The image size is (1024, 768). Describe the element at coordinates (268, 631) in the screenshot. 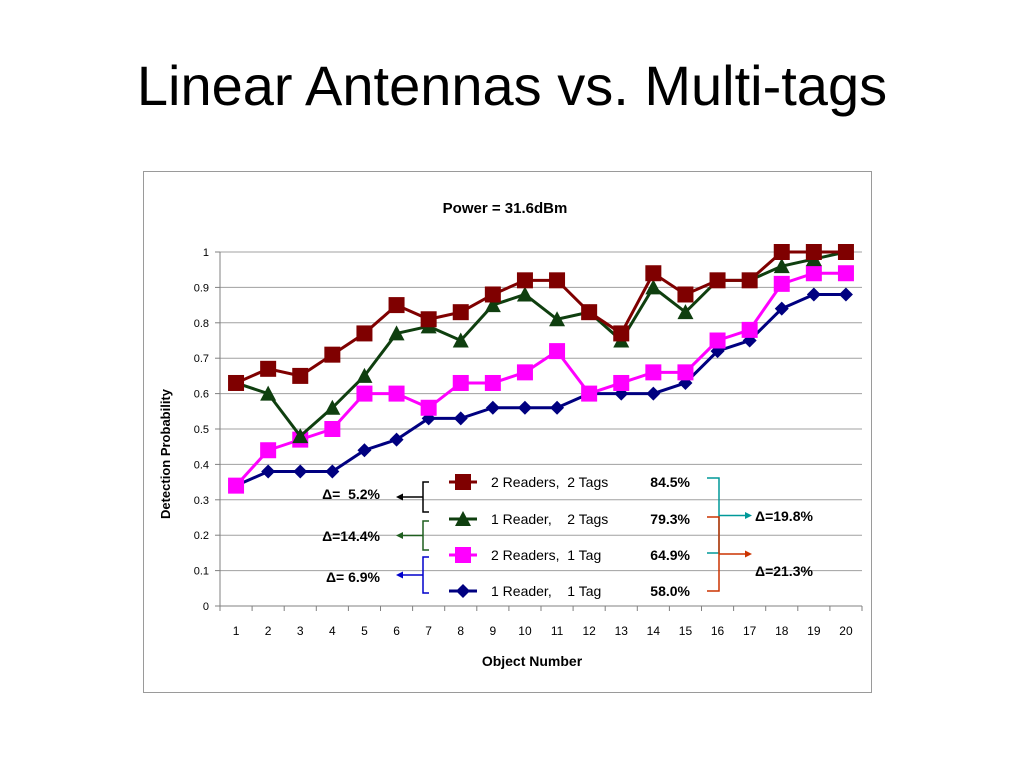

I see `x-tick-label: 2` at that location.